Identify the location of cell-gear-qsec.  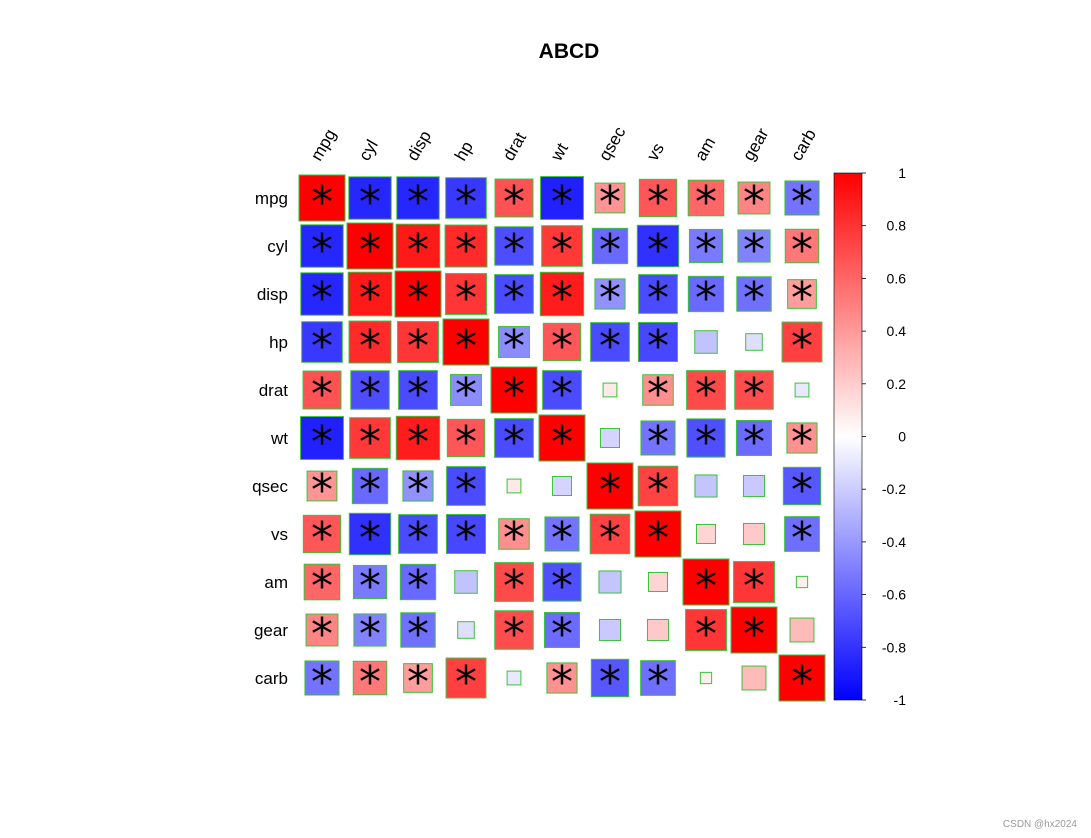
(610, 630).